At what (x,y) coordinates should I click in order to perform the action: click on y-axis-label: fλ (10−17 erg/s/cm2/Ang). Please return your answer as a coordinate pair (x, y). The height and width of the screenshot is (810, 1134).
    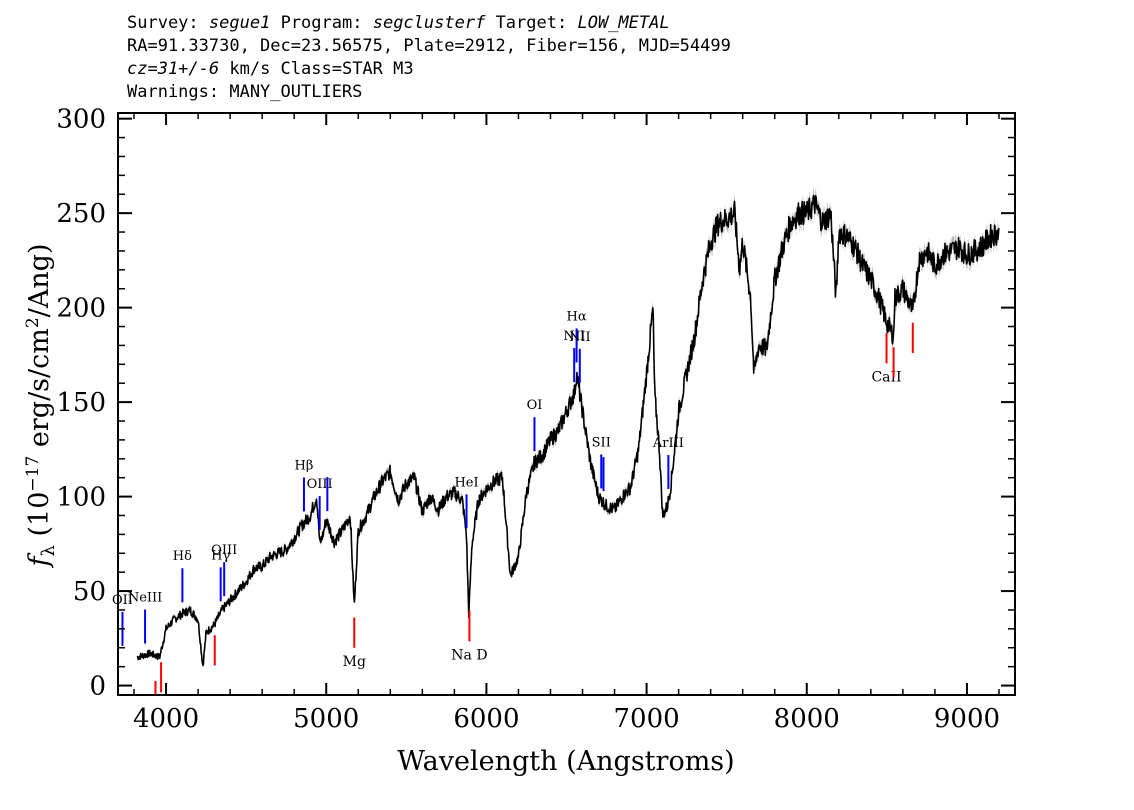
    Looking at the image, I should click on (41, 406).